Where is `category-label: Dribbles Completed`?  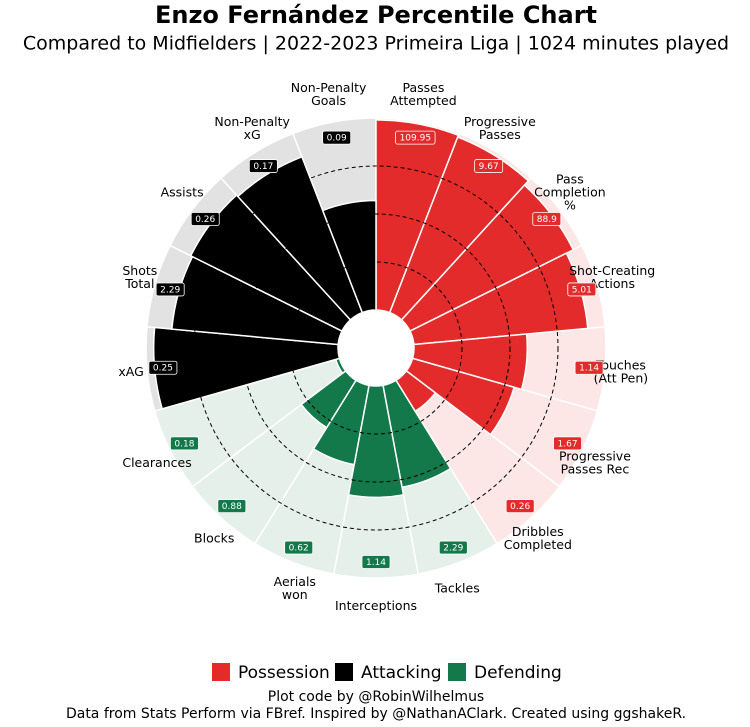
category-label: Dribbles Completed is located at coordinates (538, 538).